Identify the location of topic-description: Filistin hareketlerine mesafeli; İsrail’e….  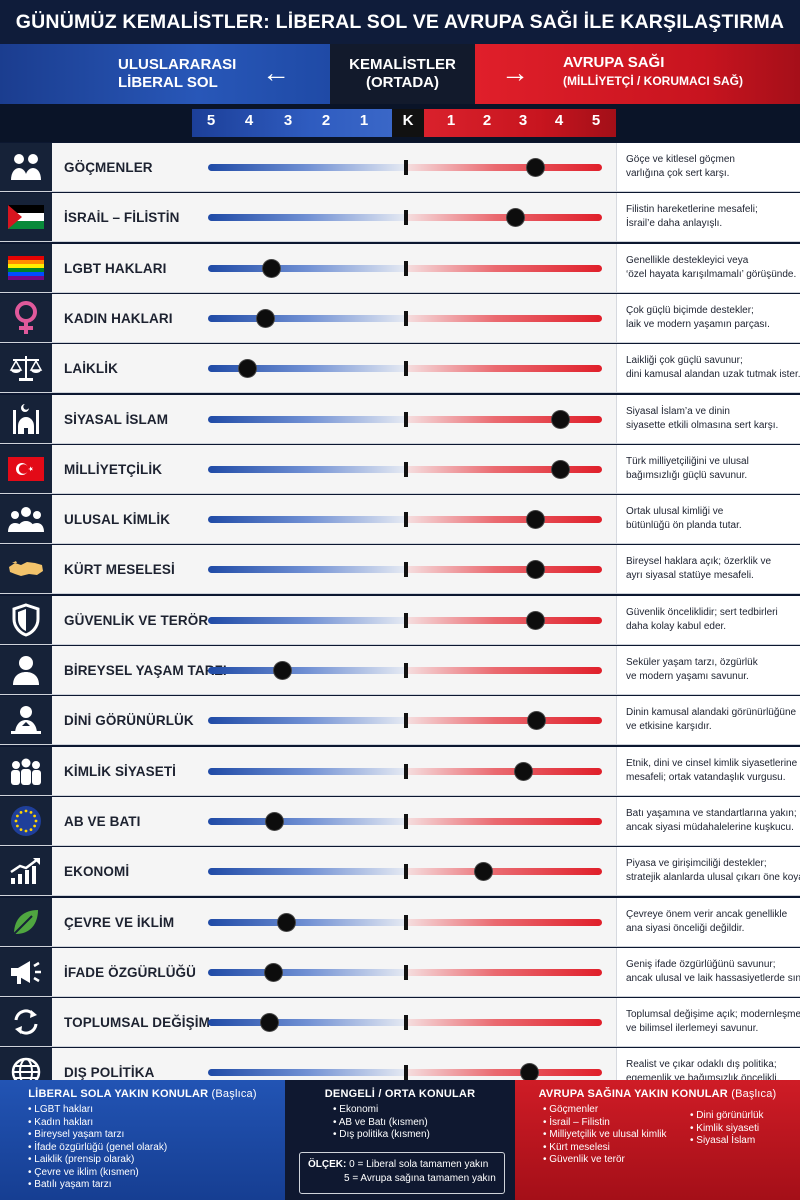
(708, 217).